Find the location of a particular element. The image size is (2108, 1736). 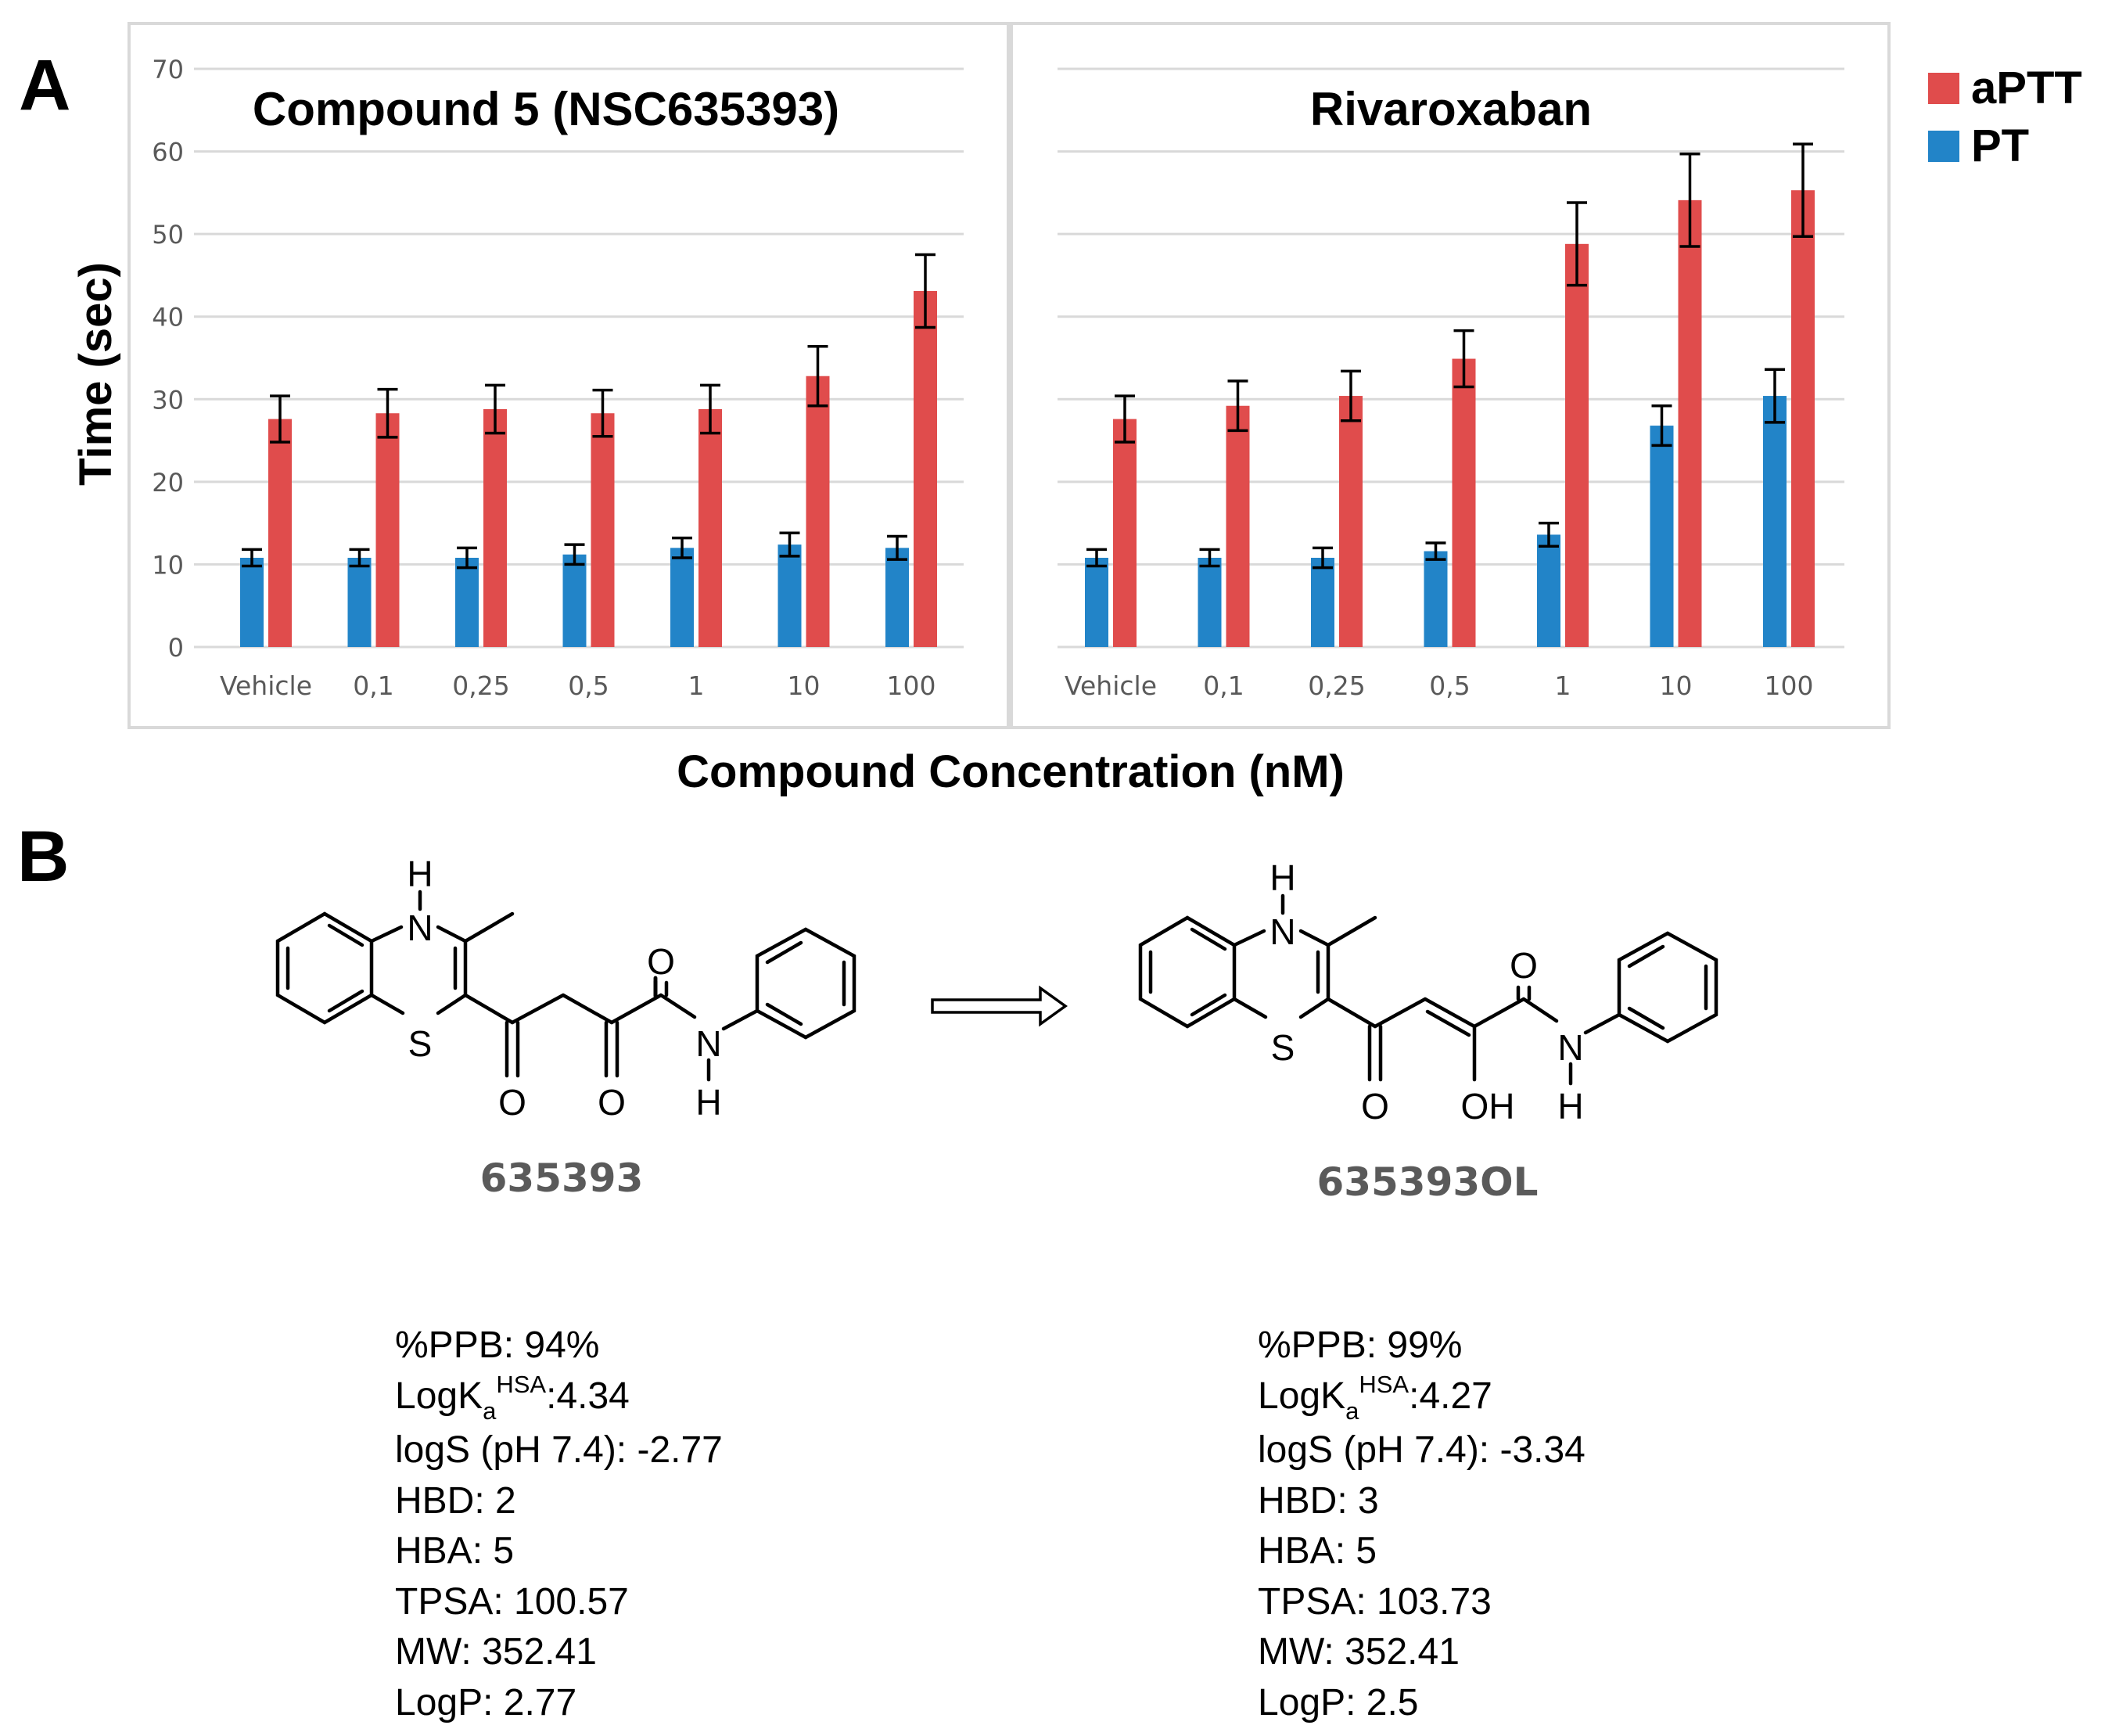

bond-c-n-amide is located at coordinates (1540, 1010).